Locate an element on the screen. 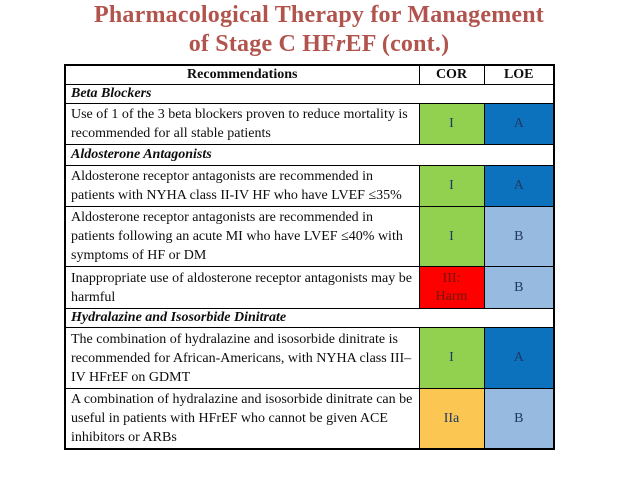  section-label: Hydralazine and Isosorbide Dinitrate is located at coordinates (309, 318).